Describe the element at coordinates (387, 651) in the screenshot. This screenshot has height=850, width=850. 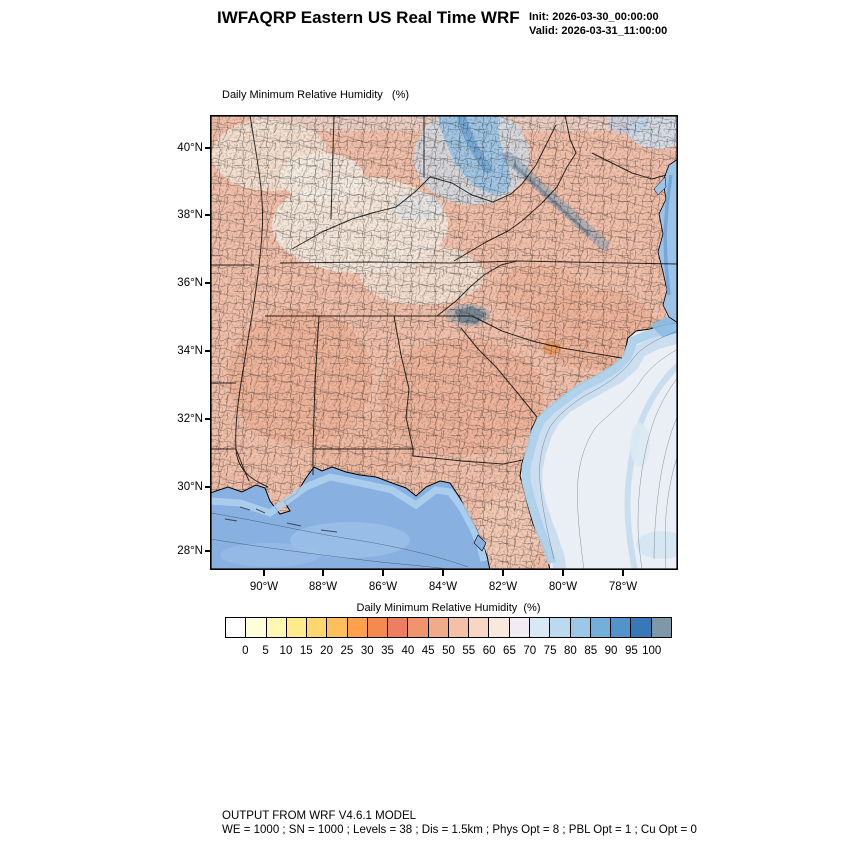
I see `colorbar-tick-label: 35` at that location.